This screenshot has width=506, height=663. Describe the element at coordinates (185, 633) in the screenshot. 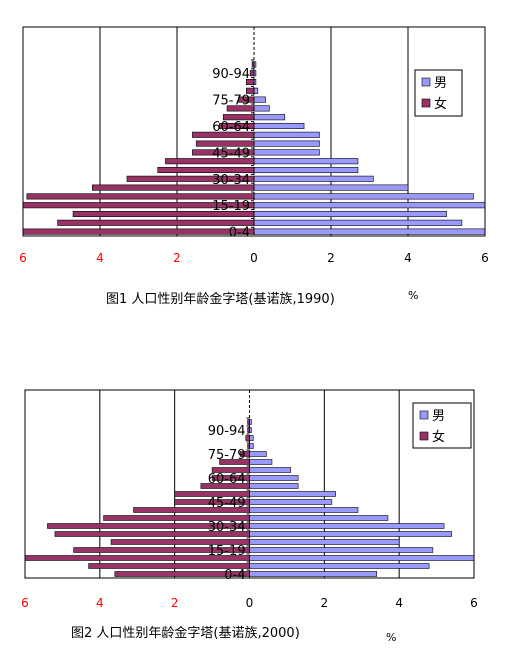

I see `chart-title: 图2 人口性别年龄金字塔(基诺族,2000)` at that location.